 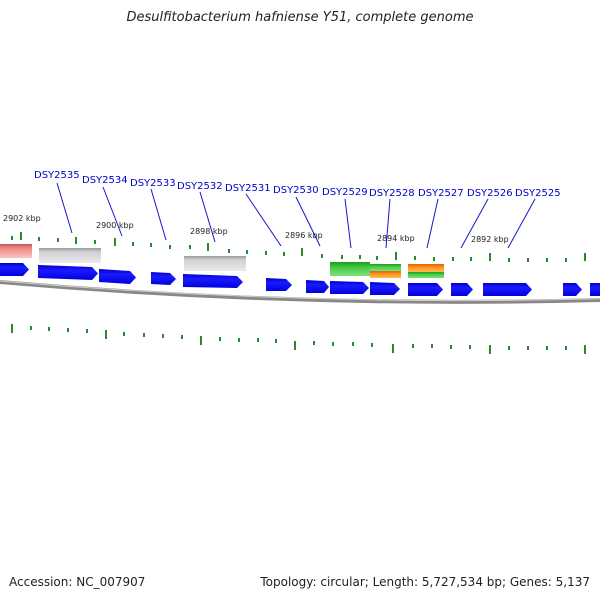 I want to click on scale-label-2900: 2900 kbp, so click(x=115, y=225).